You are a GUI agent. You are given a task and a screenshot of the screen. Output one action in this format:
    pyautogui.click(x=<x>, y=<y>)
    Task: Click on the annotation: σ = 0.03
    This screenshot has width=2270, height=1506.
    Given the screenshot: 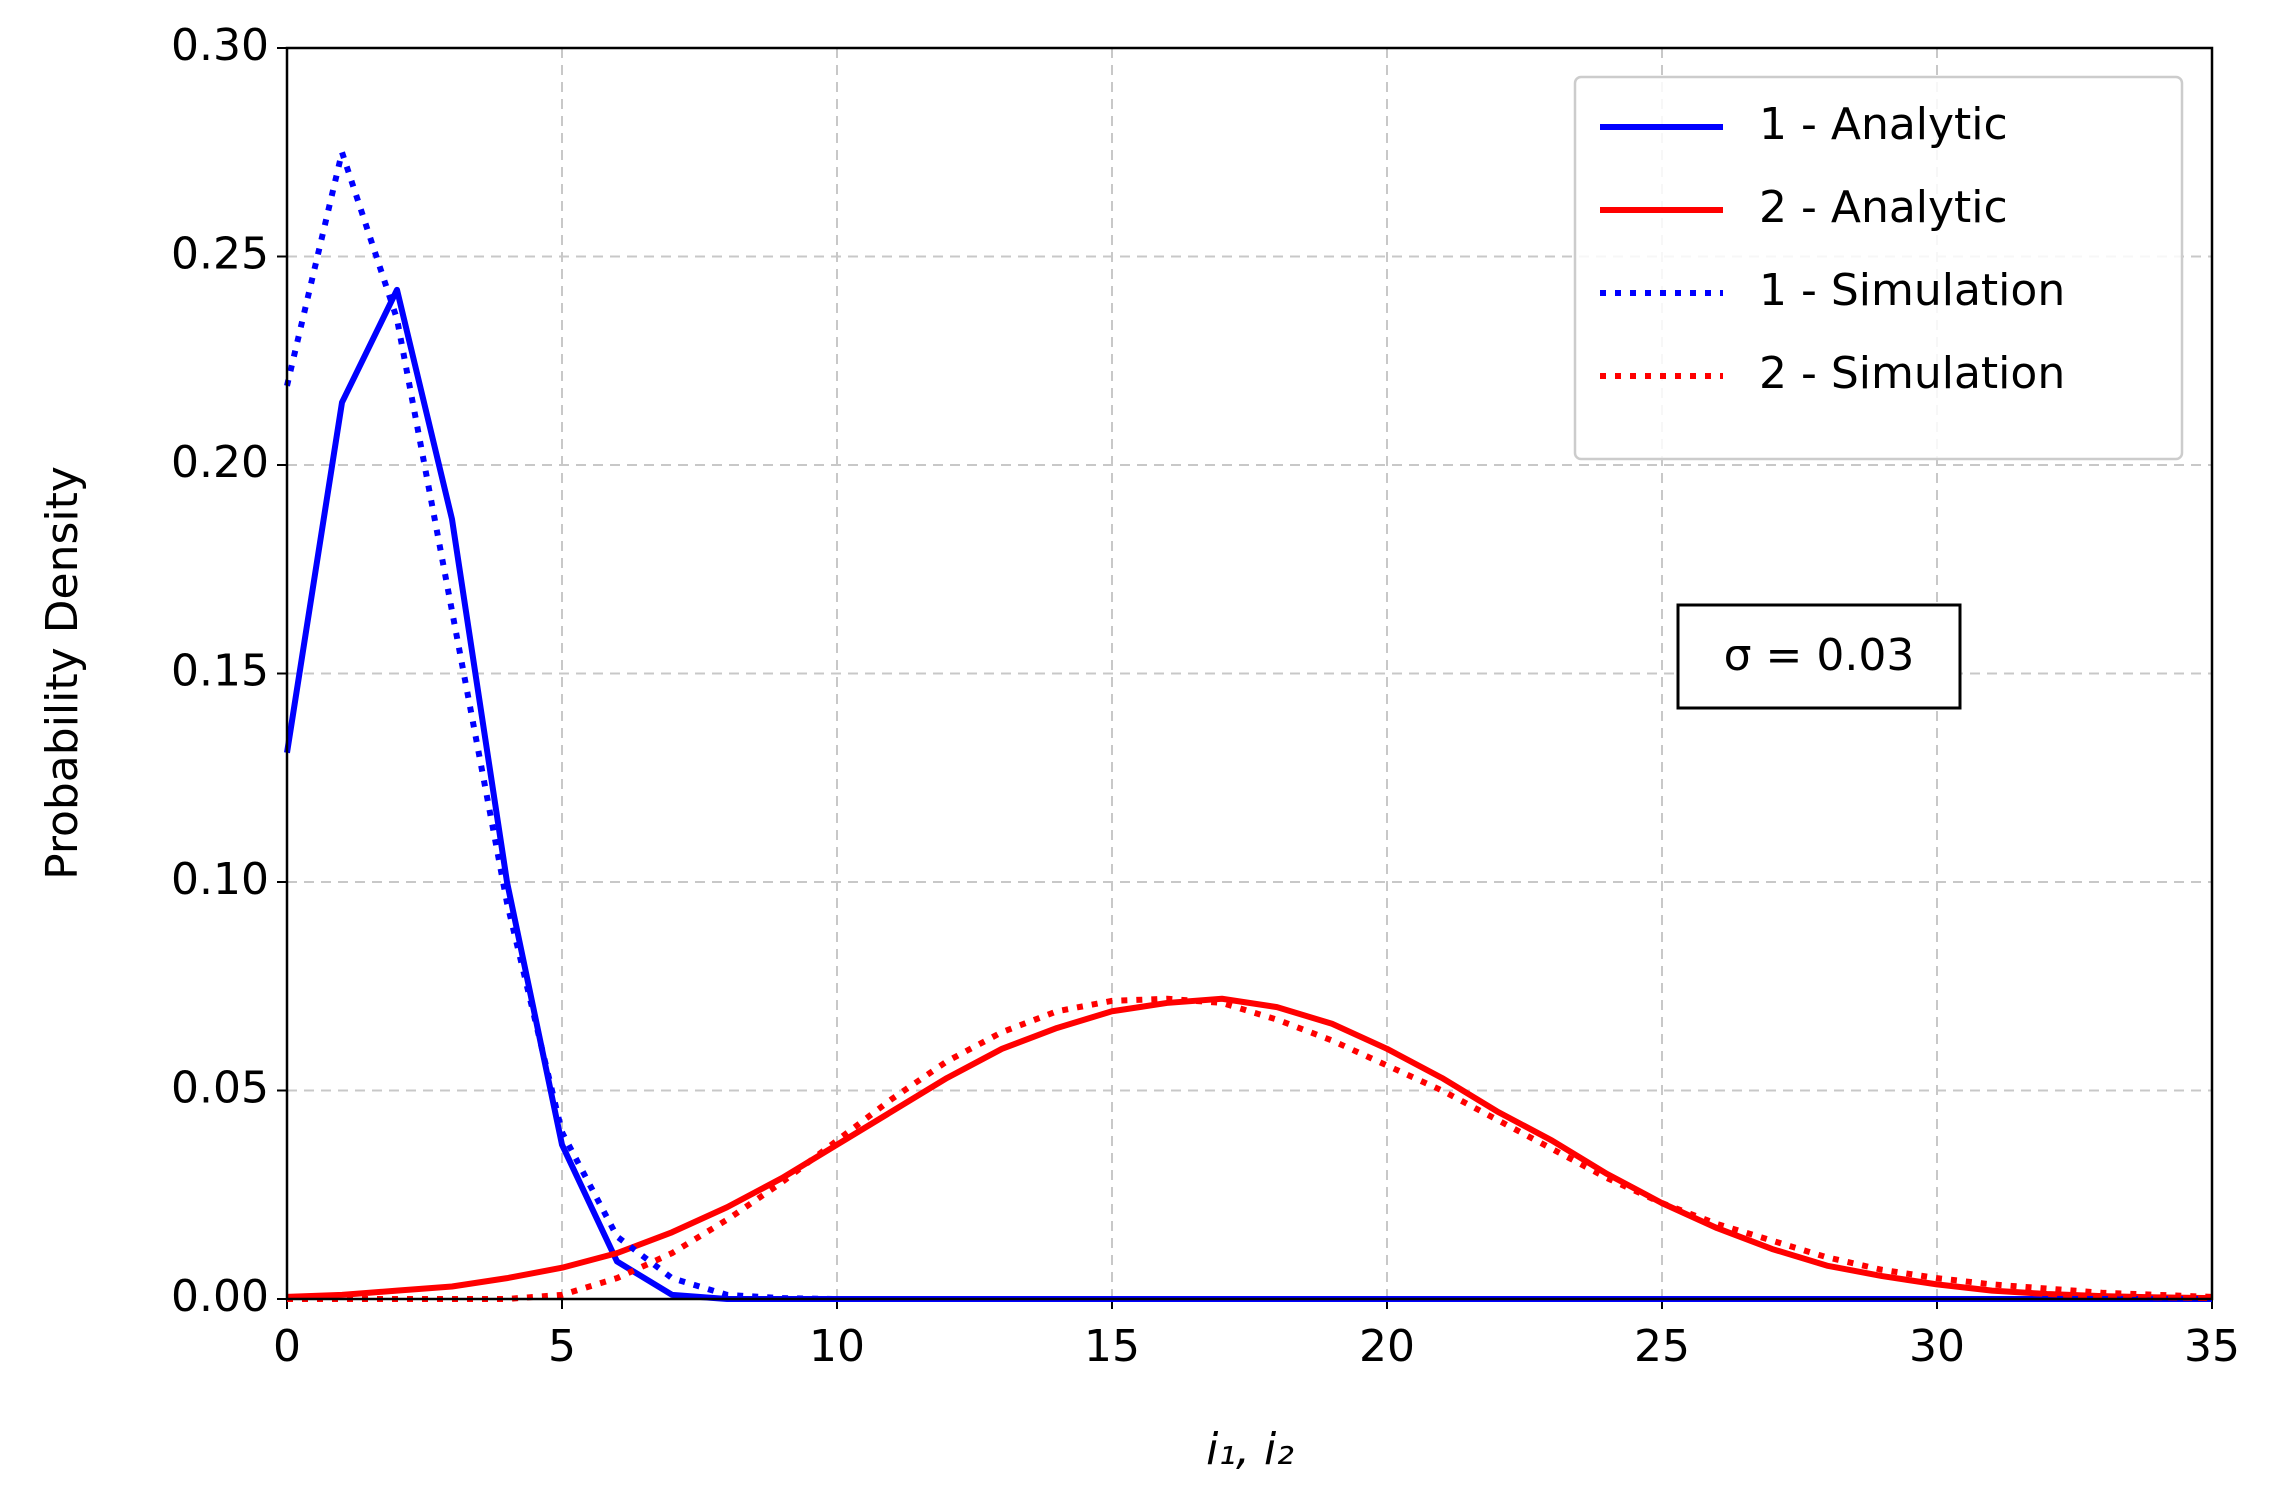 What is the action you would take?
    pyautogui.click(x=1819, y=655)
    